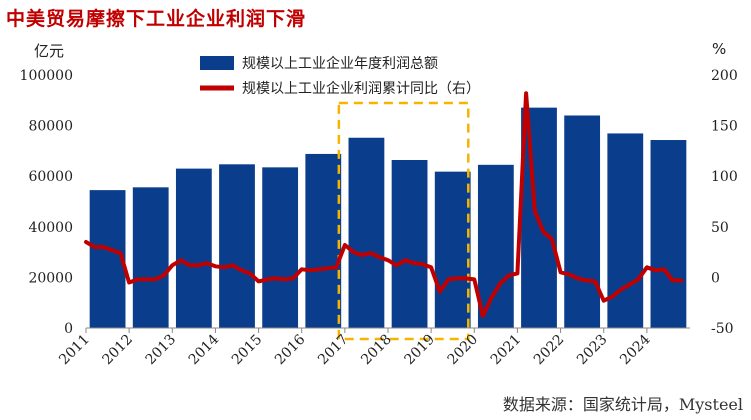 The height and width of the screenshot is (420, 751). What do you see at coordinates (204, 349) in the screenshot?
I see `x-tick-label: 2014` at bounding box center [204, 349].